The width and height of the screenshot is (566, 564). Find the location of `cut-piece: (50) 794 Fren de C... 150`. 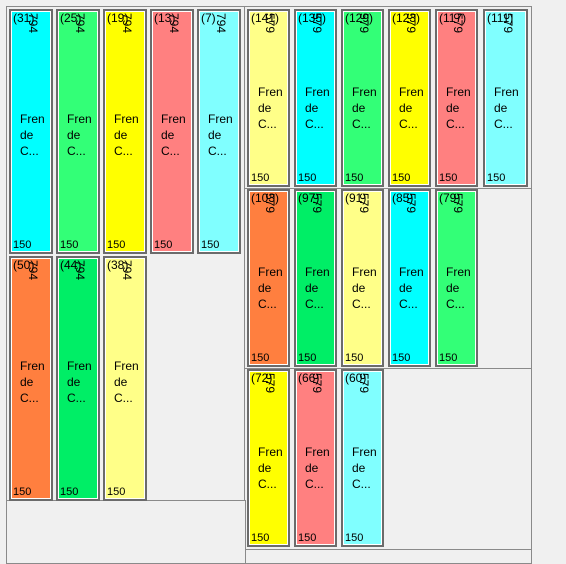

cut-piece: (50) 794 Fren de C... 150 is located at coordinates (31, 378).